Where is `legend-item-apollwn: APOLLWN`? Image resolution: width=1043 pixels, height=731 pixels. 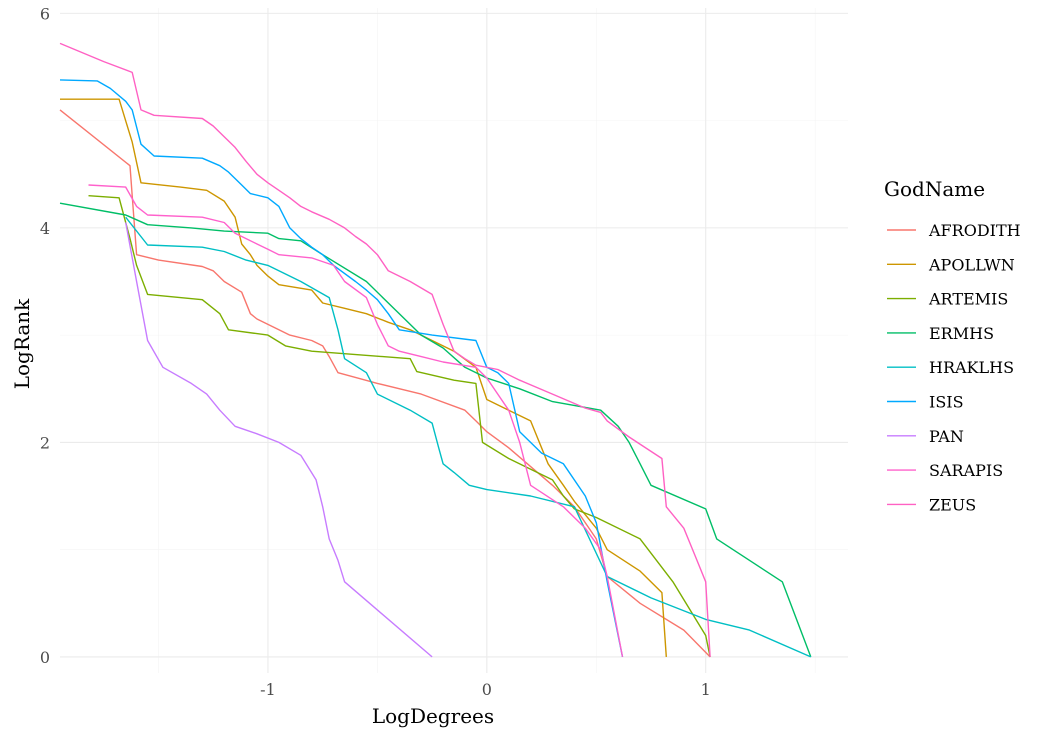
legend-item-apollwn: APOLLWN is located at coordinates (951, 264).